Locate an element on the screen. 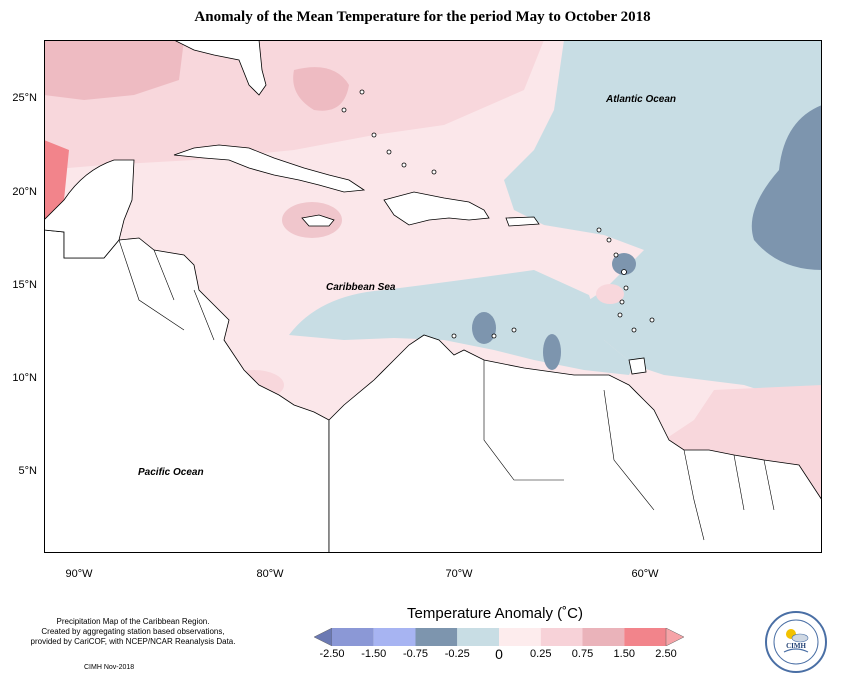 This screenshot has width=845, height=684. lon-label-70: 70°W is located at coordinates (459, 574).